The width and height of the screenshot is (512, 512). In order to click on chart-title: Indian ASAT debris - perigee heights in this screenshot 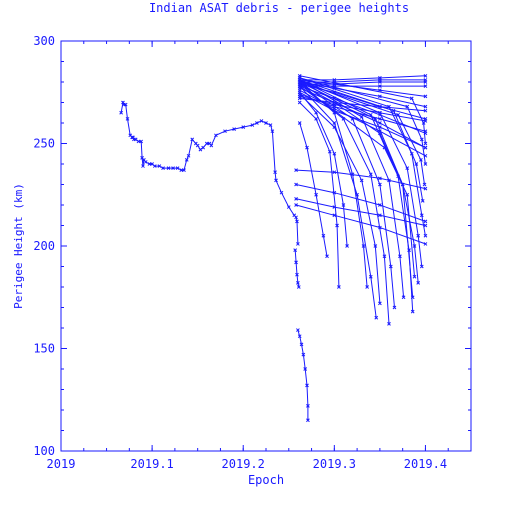, I will do `click(279, 8)`.